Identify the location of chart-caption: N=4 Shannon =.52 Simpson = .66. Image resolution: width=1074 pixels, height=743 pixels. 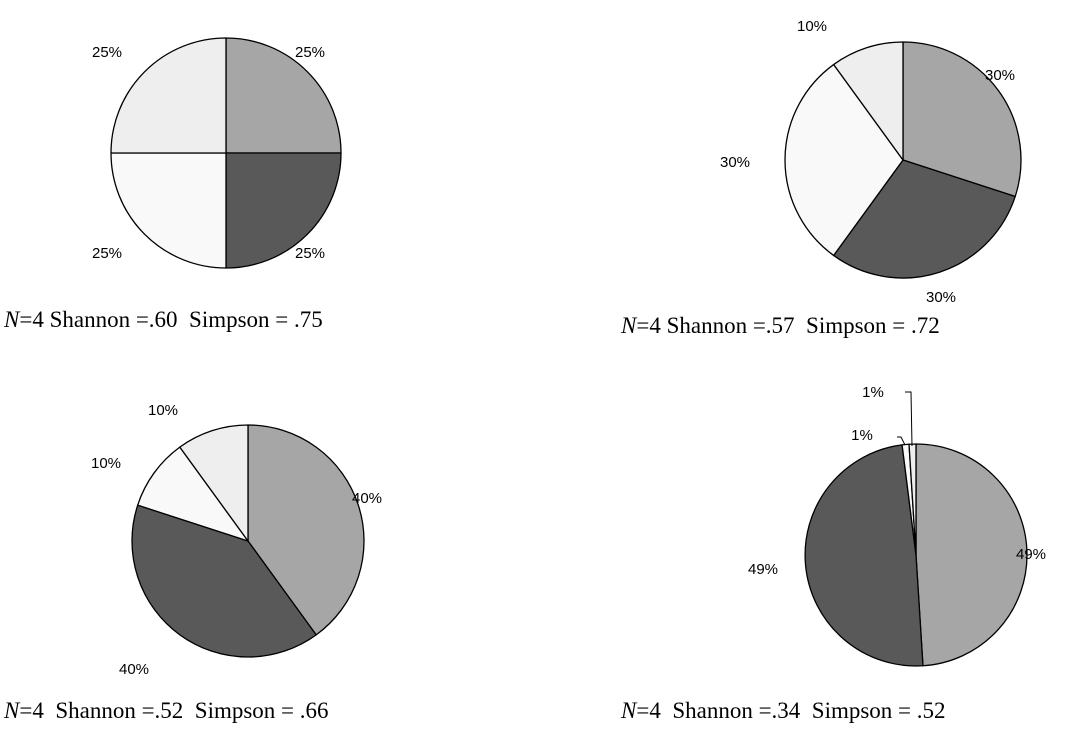
(166, 710).